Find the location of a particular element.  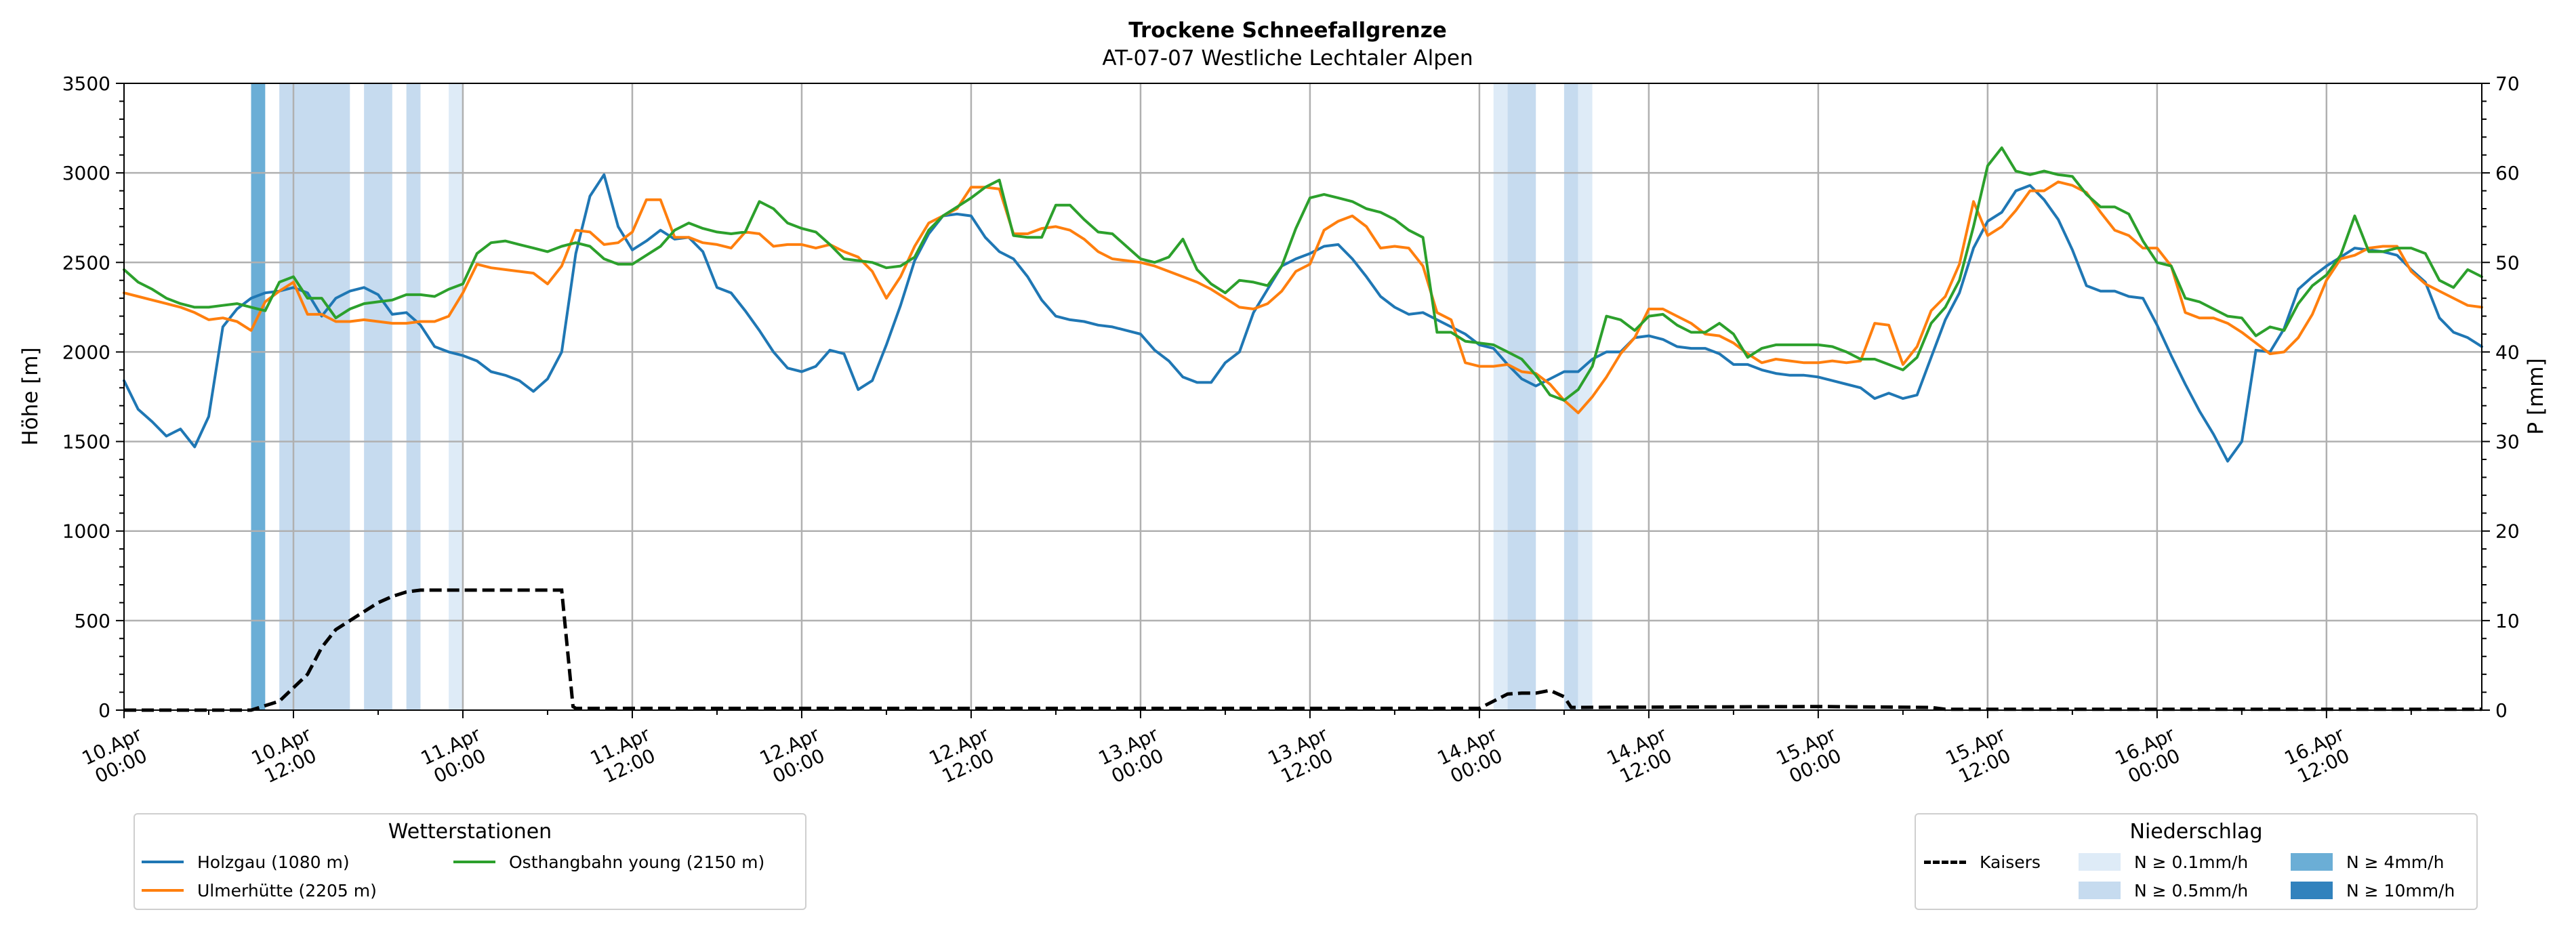

y-axis-label-left: Höhe [m] is located at coordinates (31, 396).